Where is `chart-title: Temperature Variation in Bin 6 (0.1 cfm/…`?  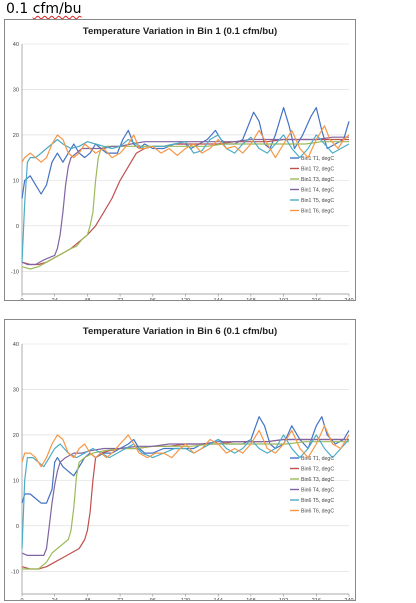 chart-title: Temperature Variation in Bin 6 (0.1 cfm/… is located at coordinates (180, 331).